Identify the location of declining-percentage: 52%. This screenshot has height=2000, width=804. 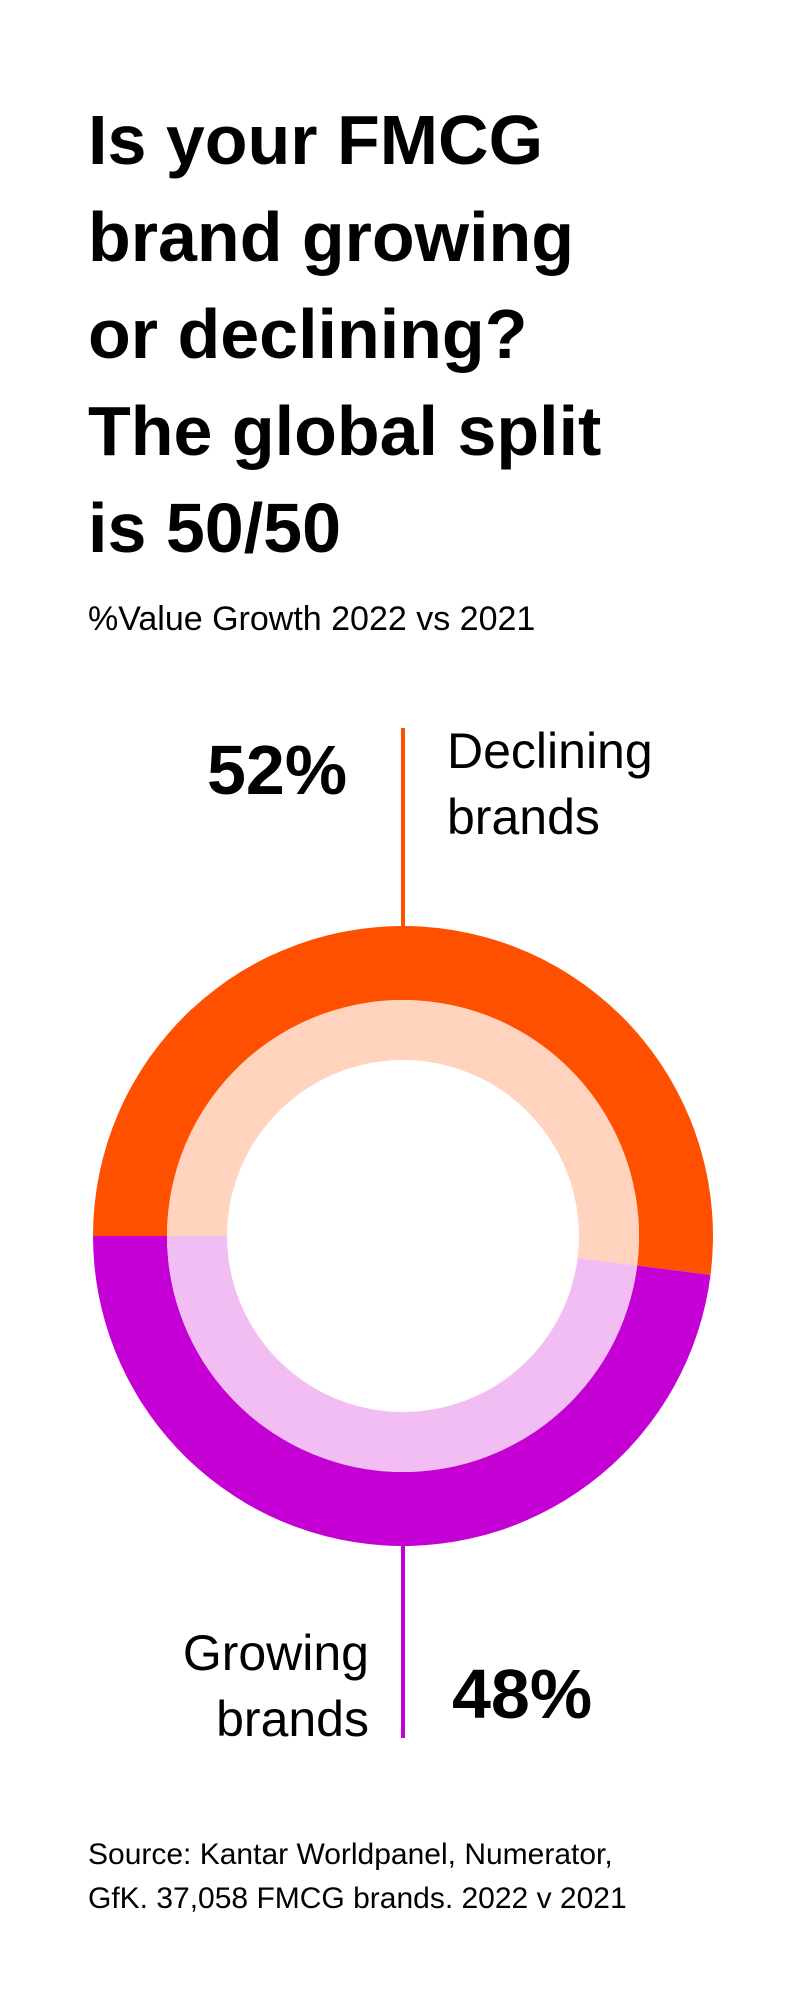
(277, 770).